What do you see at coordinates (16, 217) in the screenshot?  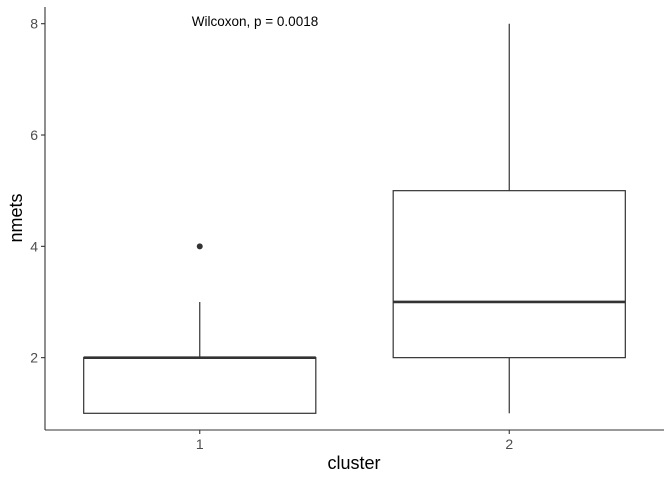 I see `y-axis-title: nmets` at bounding box center [16, 217].